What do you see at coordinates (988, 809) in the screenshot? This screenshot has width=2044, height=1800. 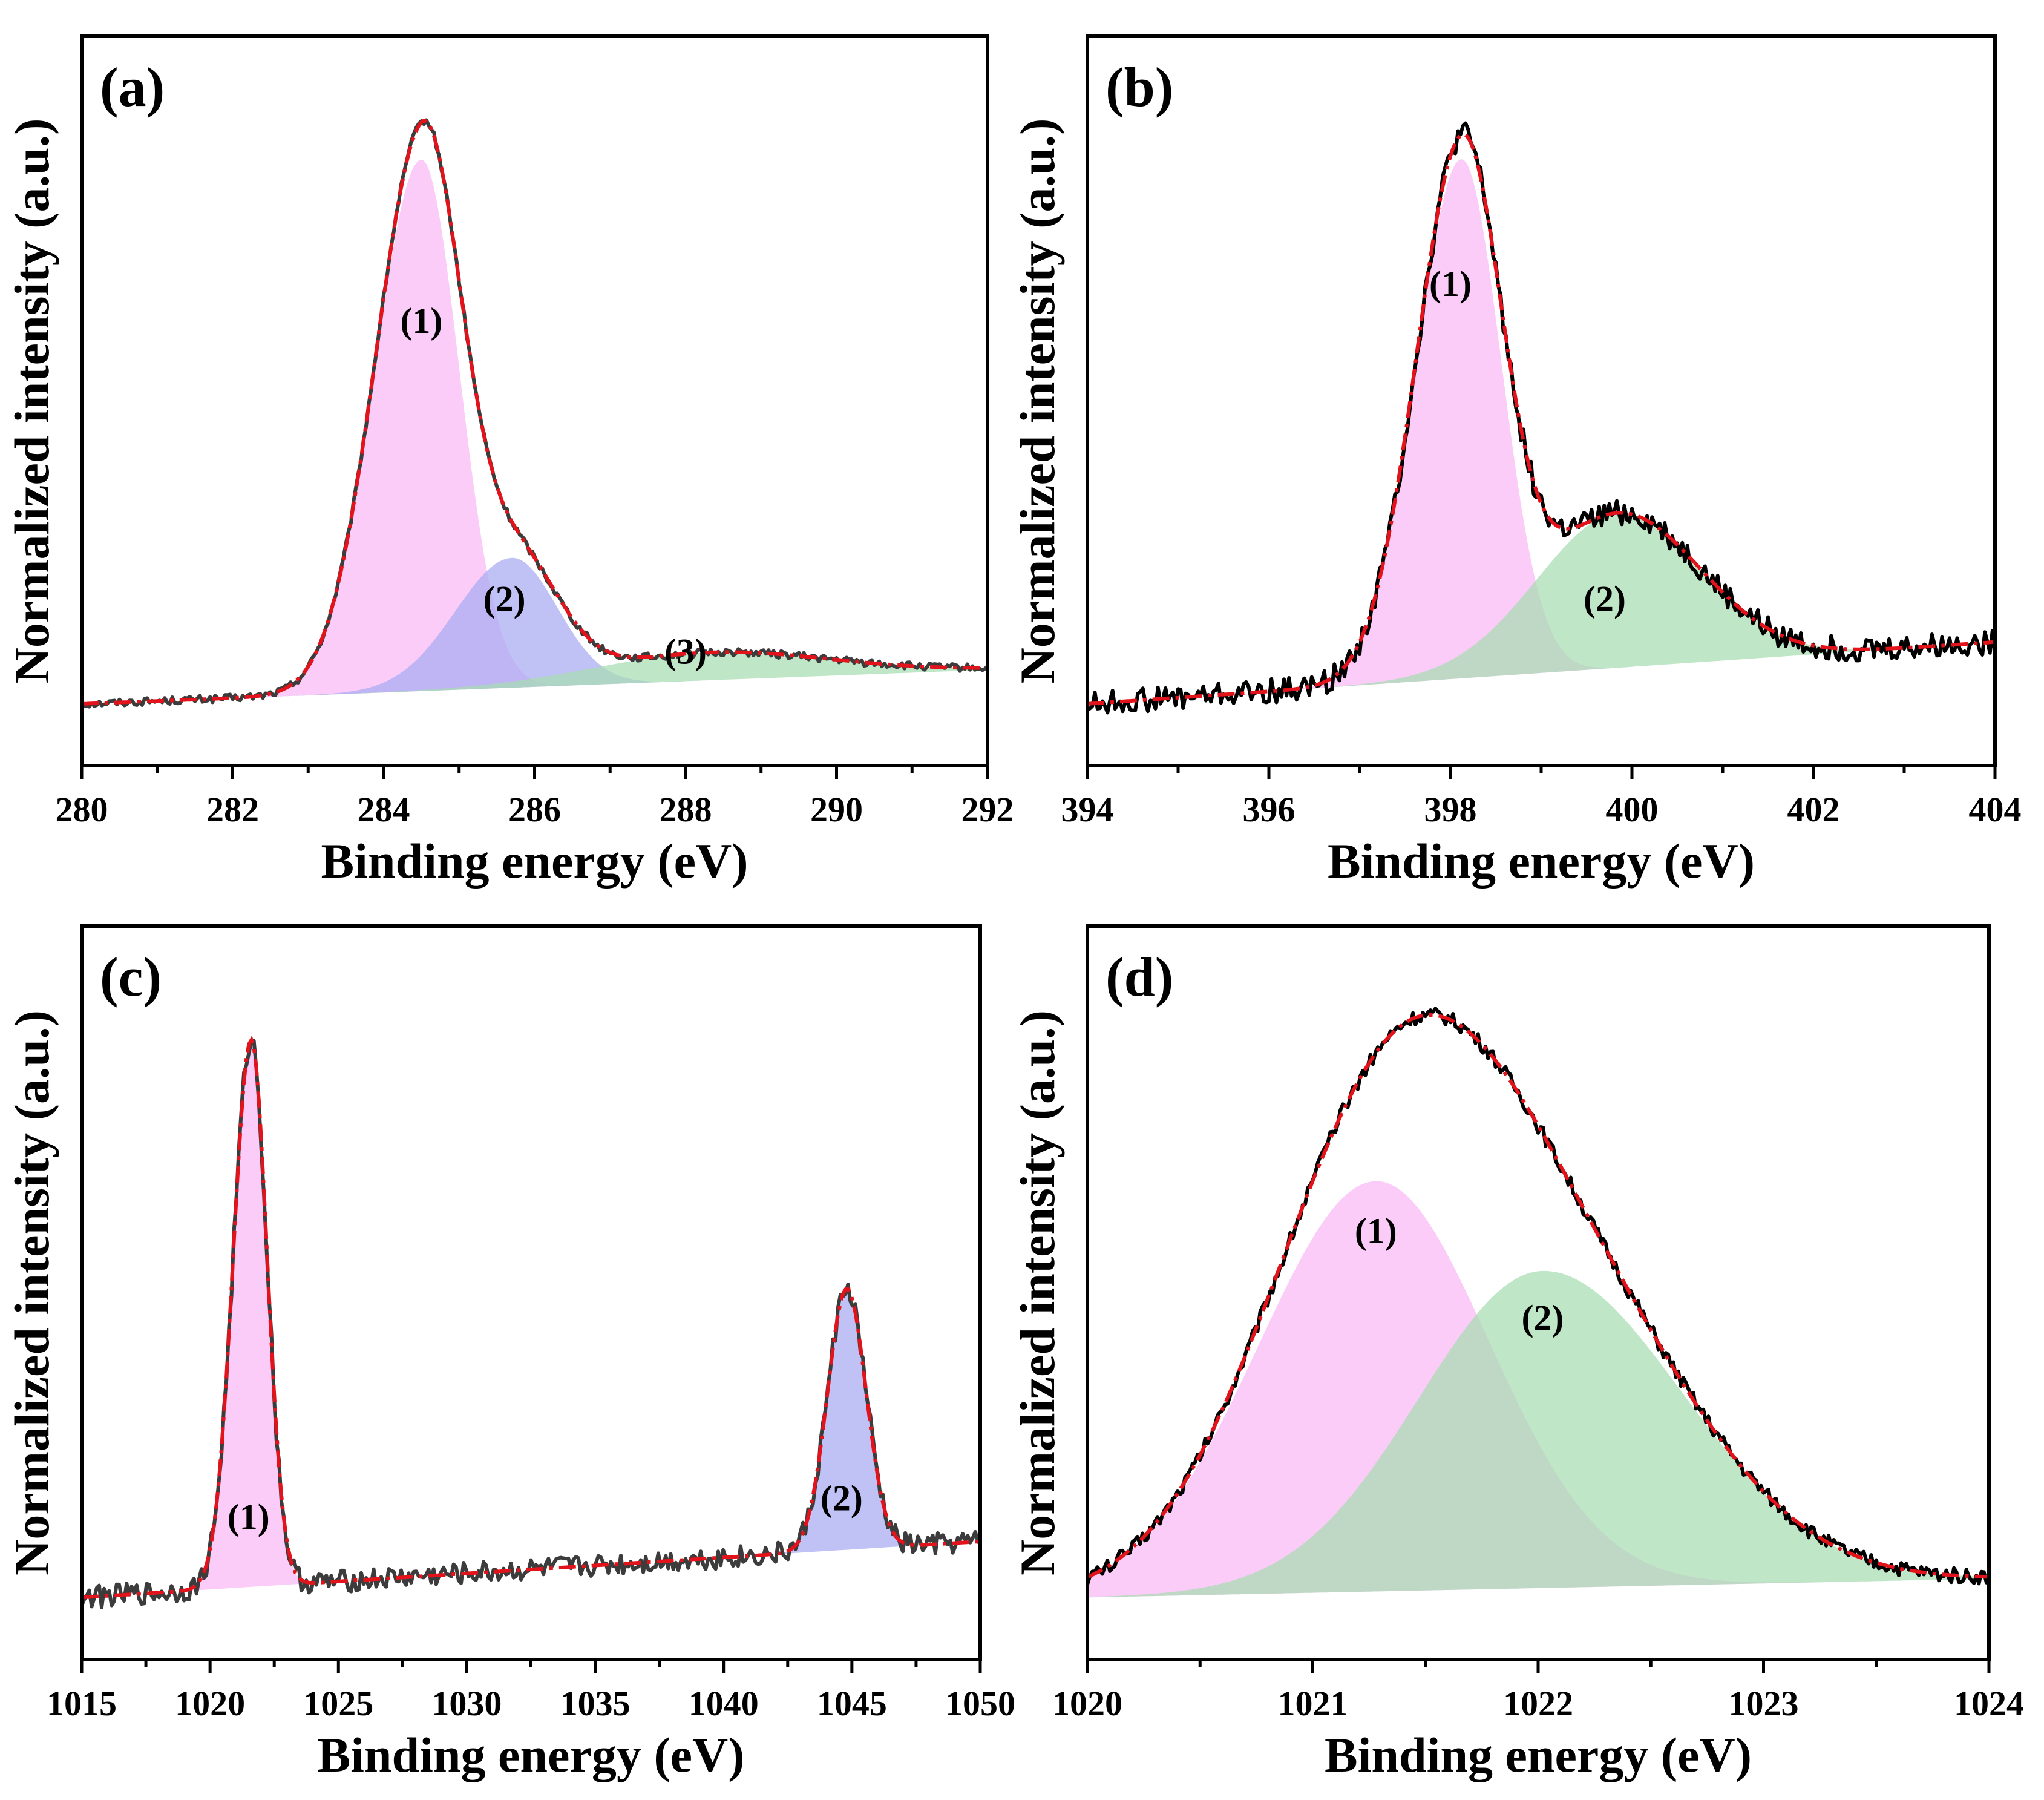 I see `x-tick-label: 292` at bounding box center [988, 809].